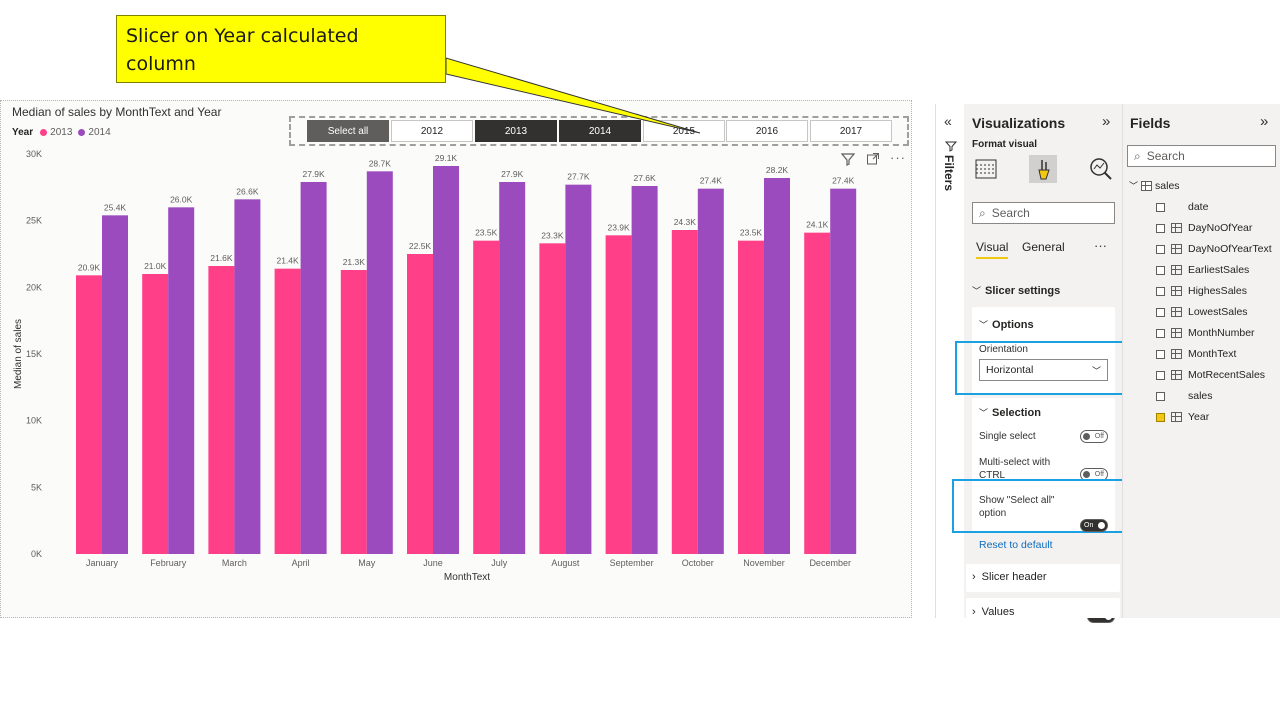 This screenshot has height=720, width=1280. I want to click on slicer-item-2014: 2014, so click(600, 131).